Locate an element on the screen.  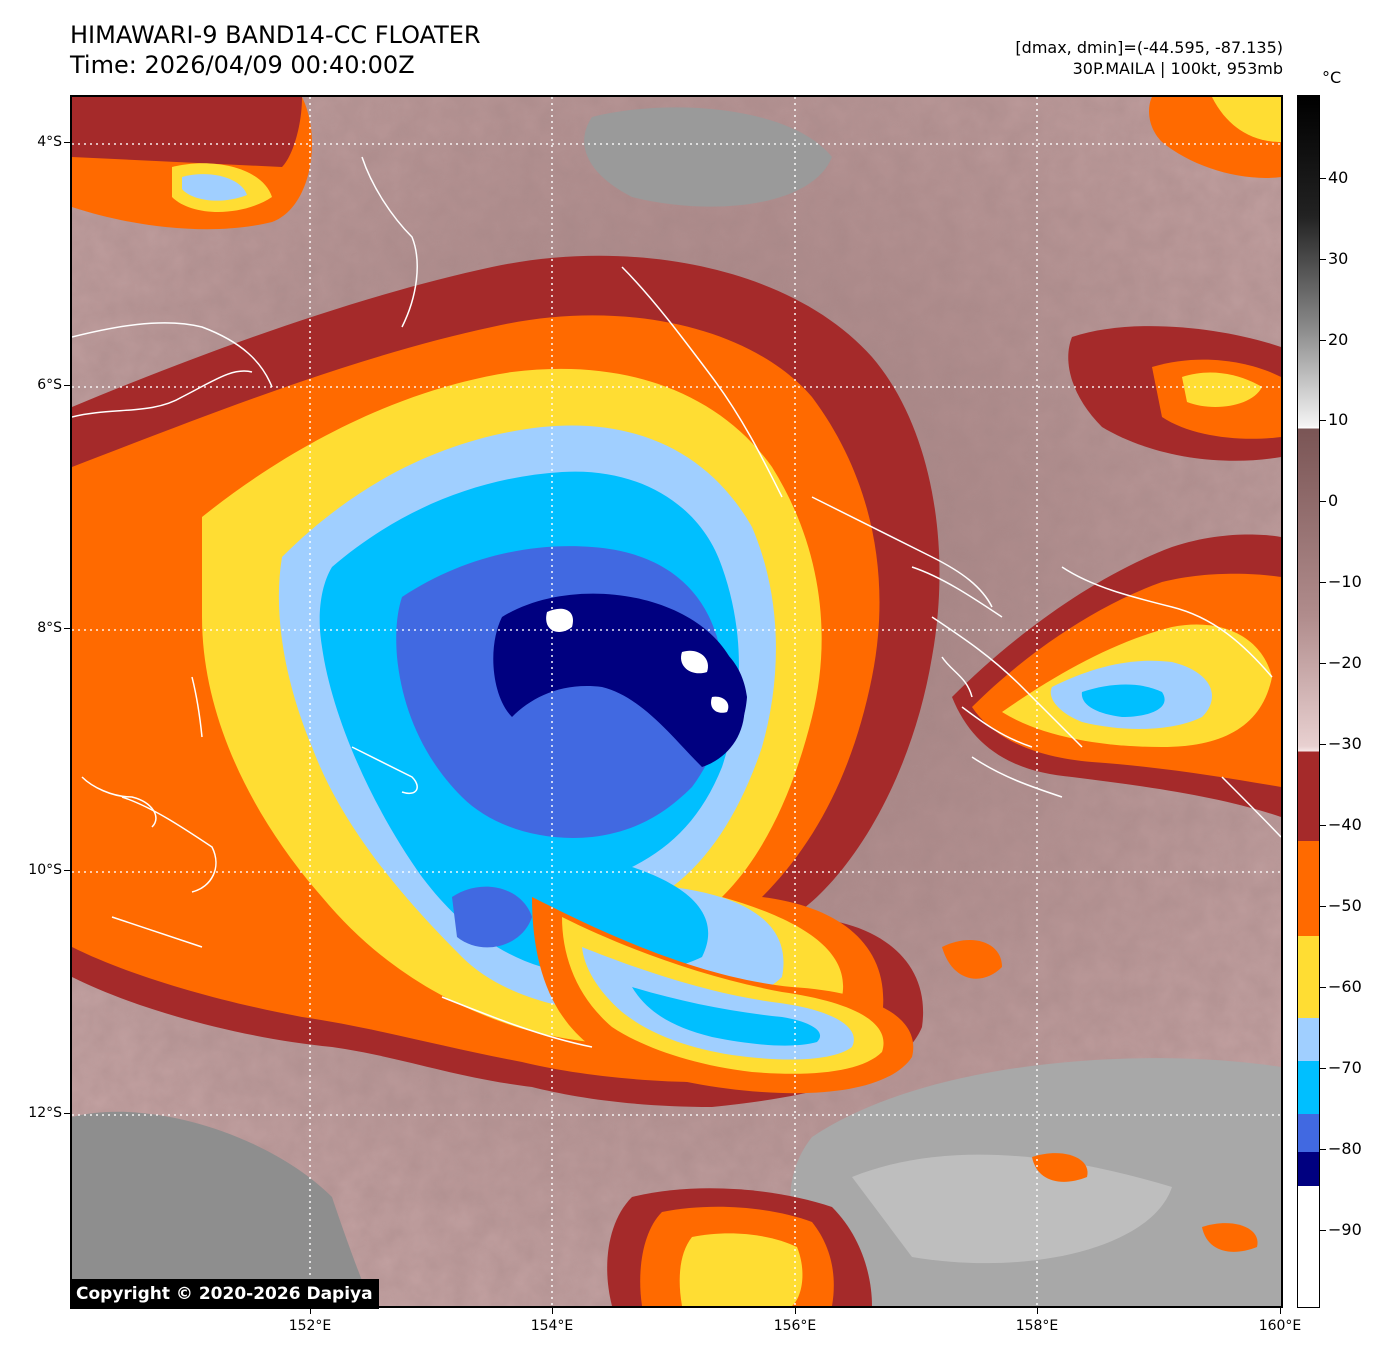
copyright-label: Copyright © 2020-2026 Dapiya is located at coordinates (224, 1294).